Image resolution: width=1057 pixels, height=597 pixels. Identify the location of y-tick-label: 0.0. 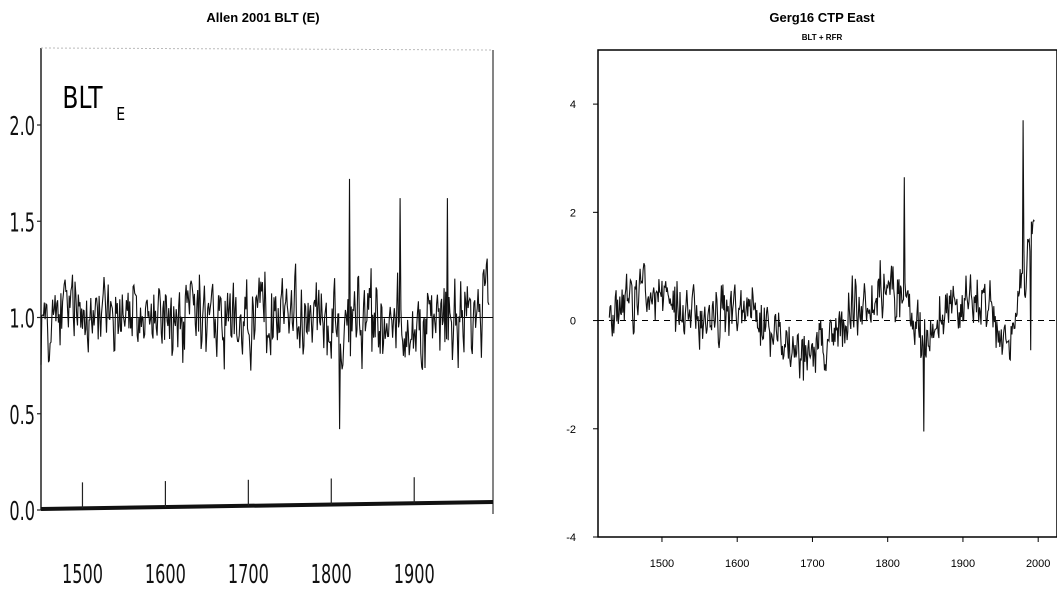
(22, 512).